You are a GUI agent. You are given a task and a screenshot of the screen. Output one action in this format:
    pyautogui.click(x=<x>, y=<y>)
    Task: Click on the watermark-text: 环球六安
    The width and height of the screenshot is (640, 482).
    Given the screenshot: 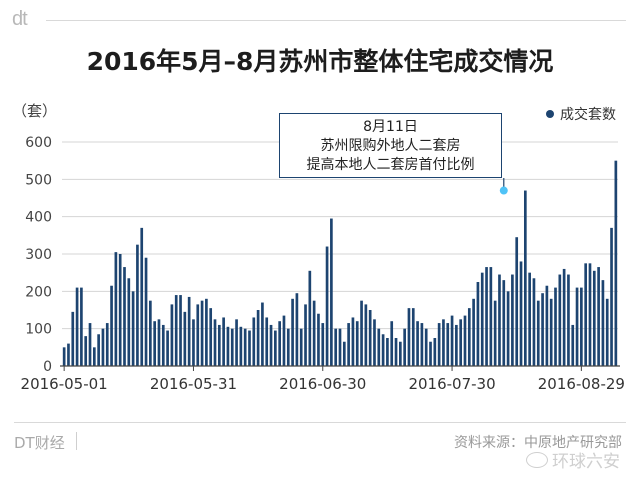 What is the action you would take?
    pyautogui.click(x=586, y=462)
    